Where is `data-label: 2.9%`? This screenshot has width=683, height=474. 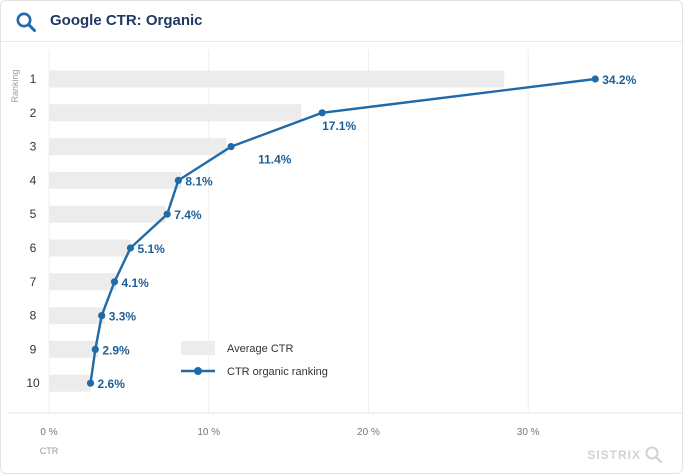 data-label: 2.9% is located at coordinates (116, 350).